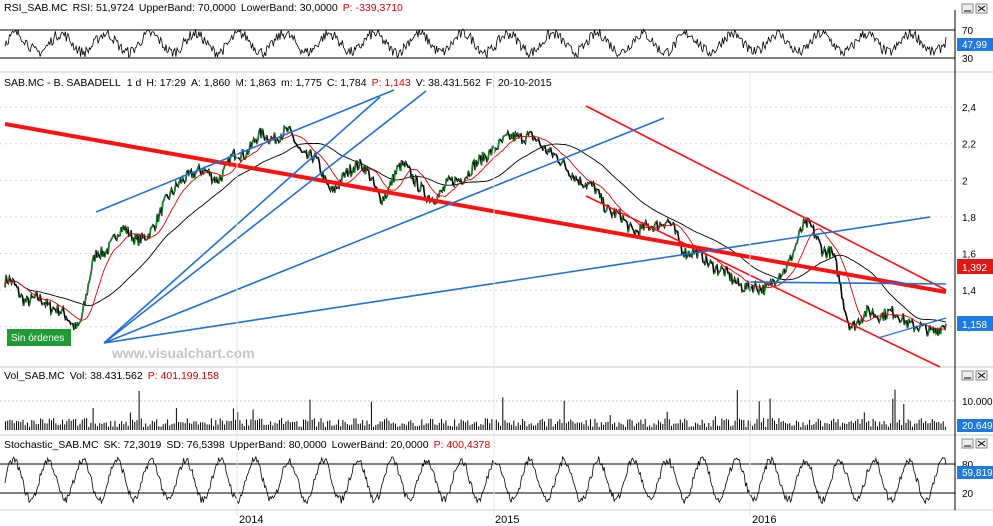  What do you see at coordinates (968, 31) in the screenshot?
I see `rsi-tick-70: 70` at bounding box center [968, 31].